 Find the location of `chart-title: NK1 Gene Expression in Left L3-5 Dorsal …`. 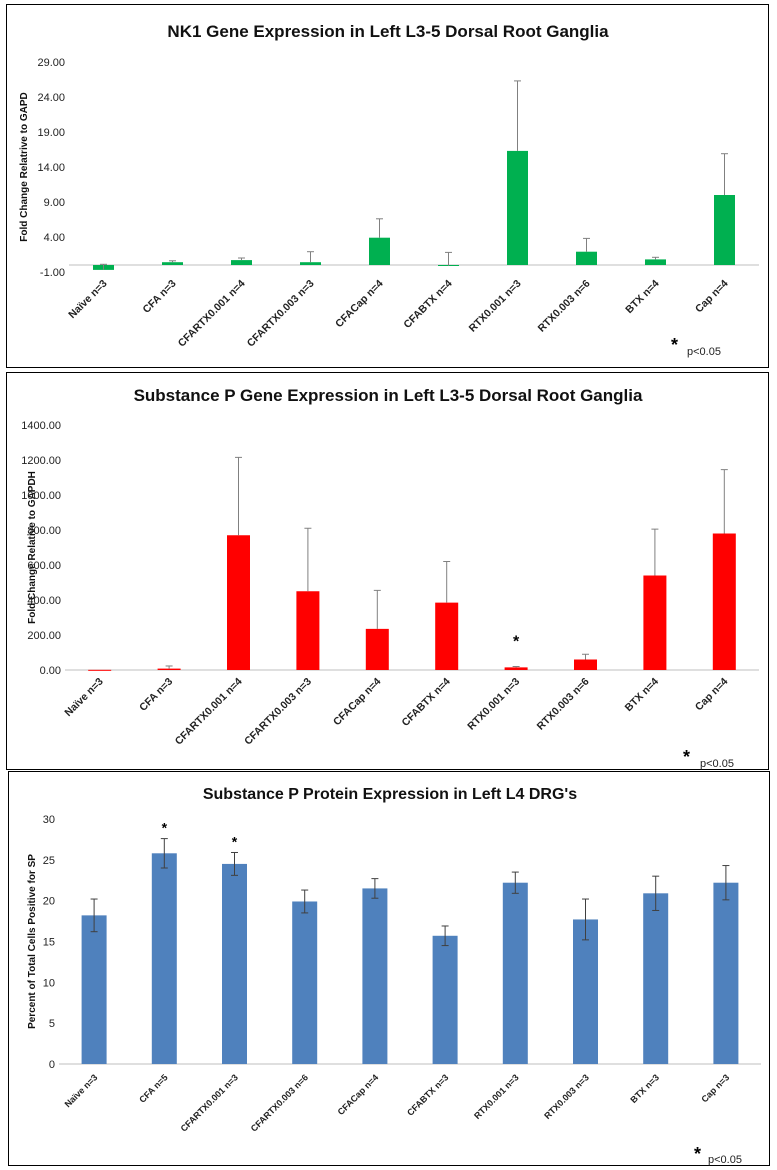

chart-title: NK1 Gene Expression in Left L3-5 Dorsal … is located at coordinates (388, 31).